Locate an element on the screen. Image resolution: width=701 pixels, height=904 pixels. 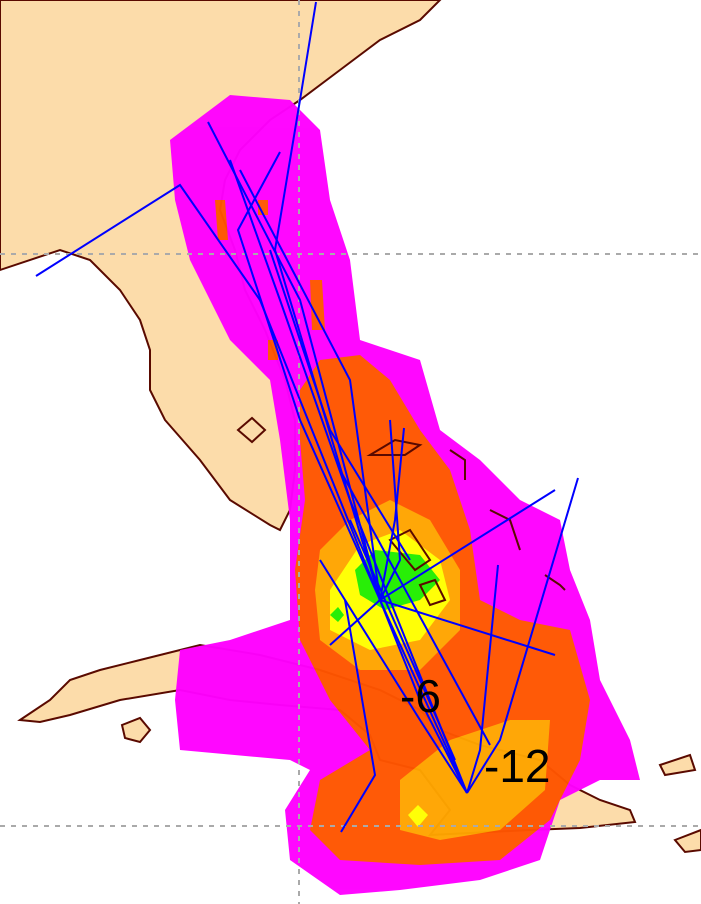
island-keys is located at coordinates (251, 430).